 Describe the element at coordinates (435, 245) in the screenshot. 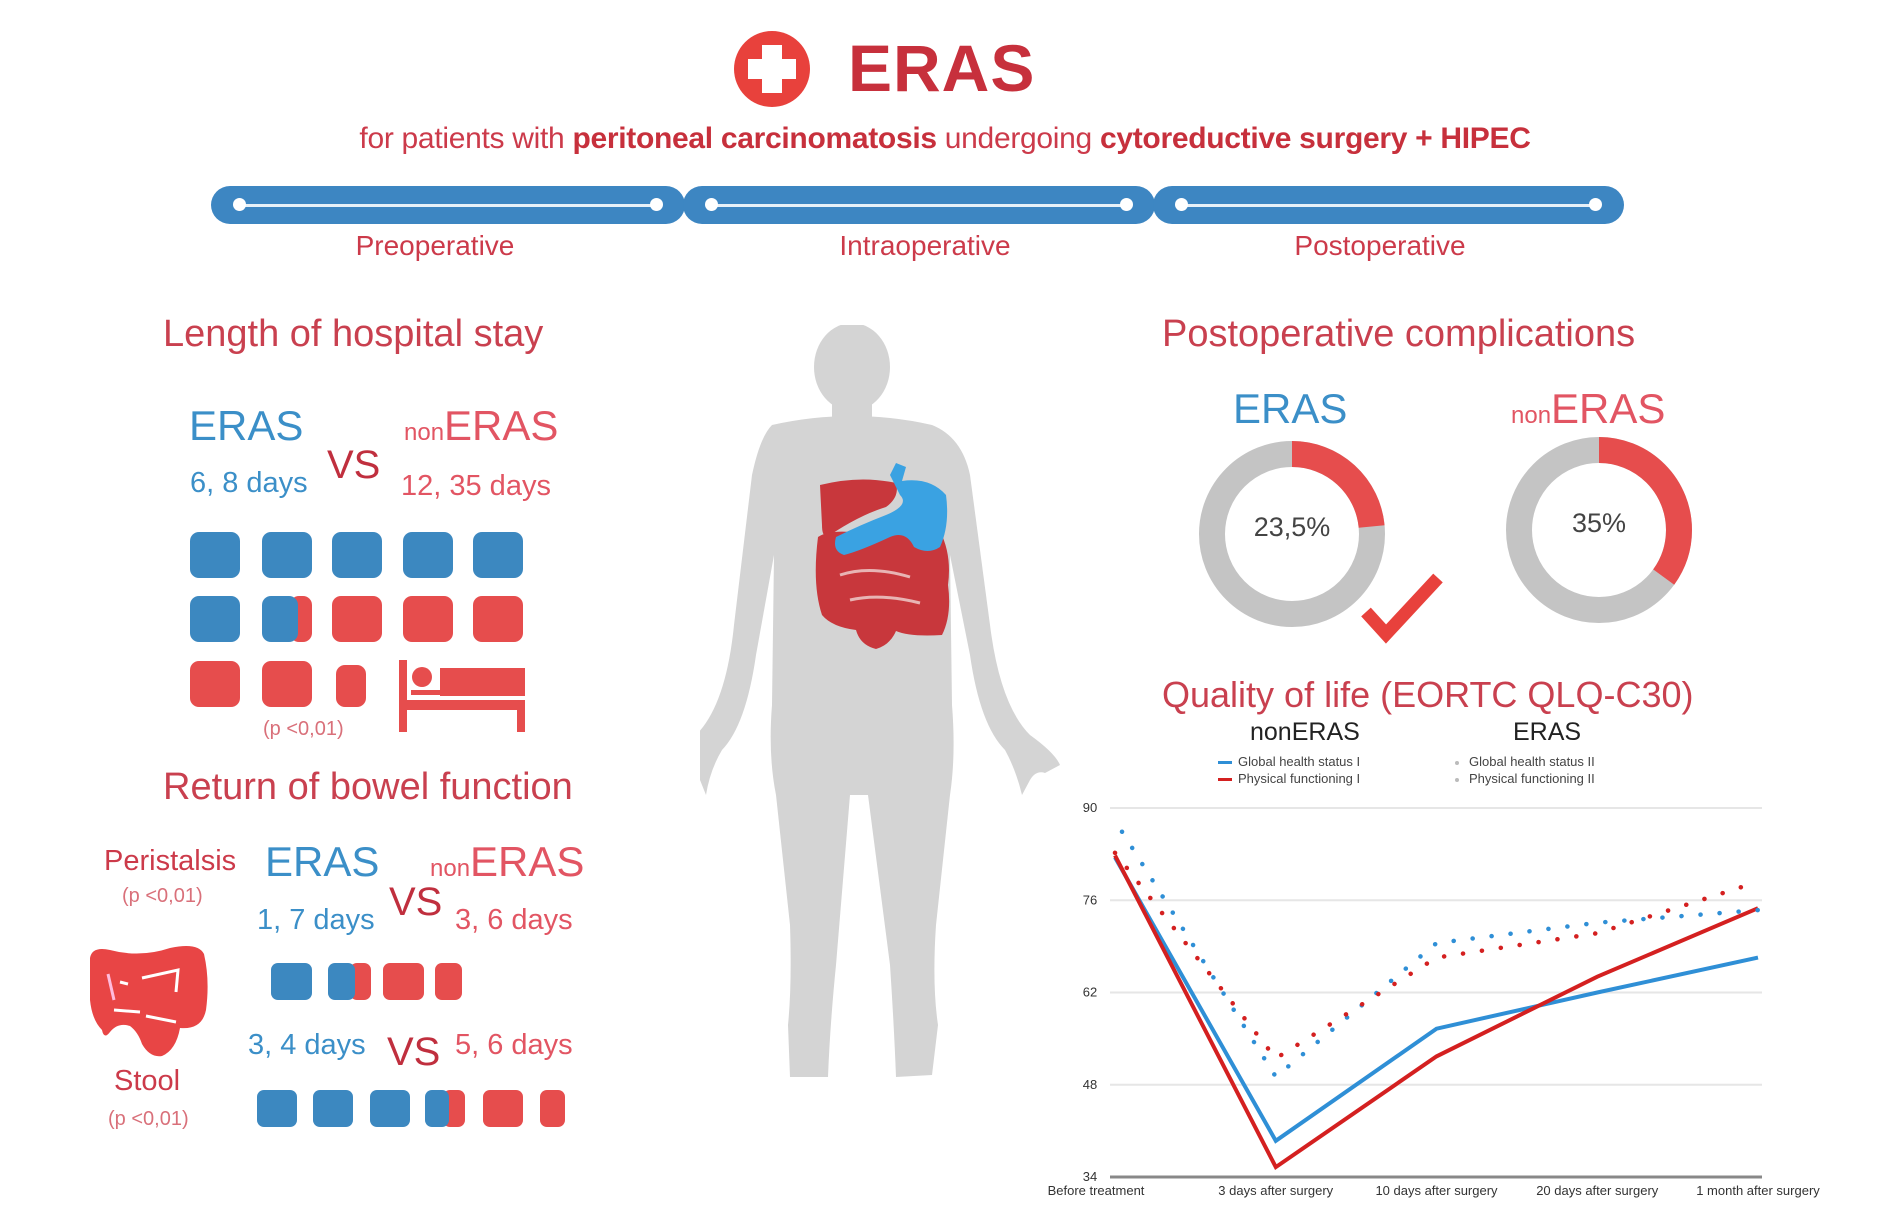

I see `phase-label-preoperative: Preoperative` at that location.